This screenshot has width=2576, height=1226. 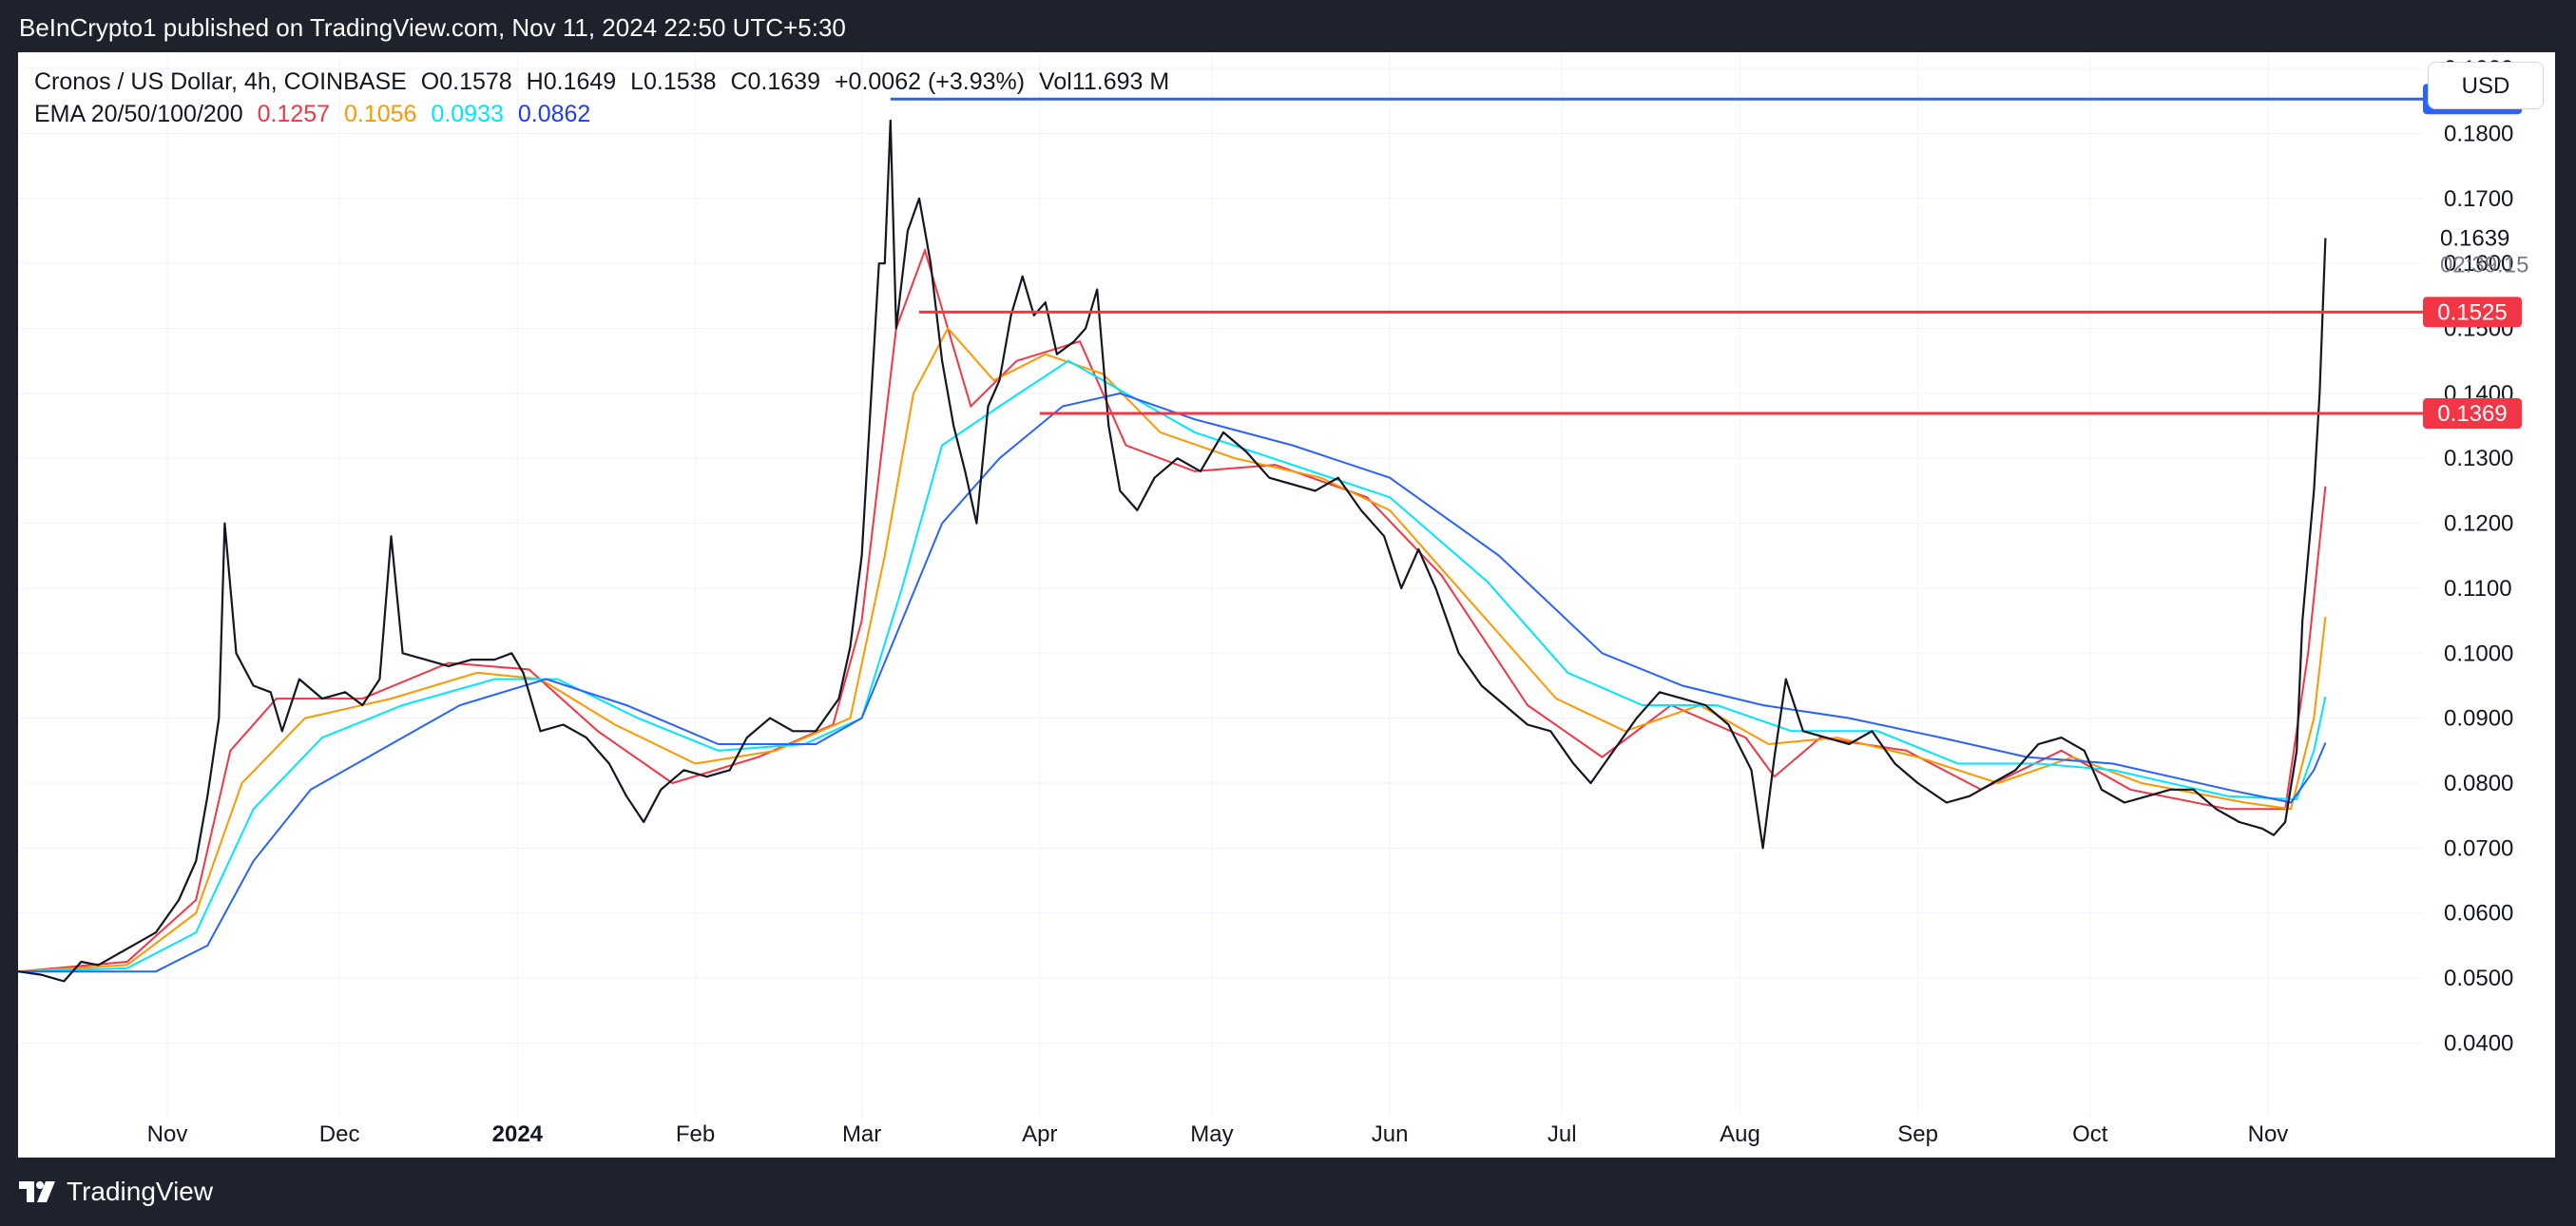 I want to click on ema200-value: 0.0862, so click(x=554, y=114).